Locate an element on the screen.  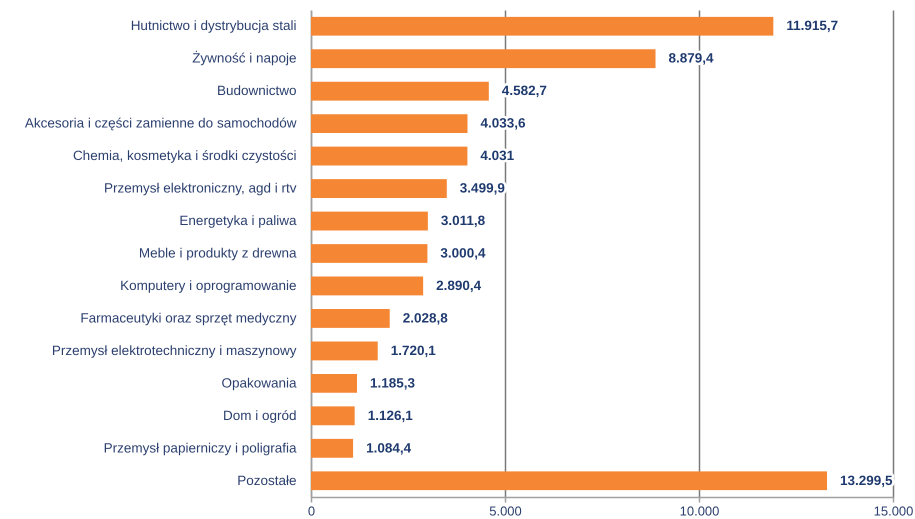
x-tick-label: 0 is located at coordinates (312, 511).